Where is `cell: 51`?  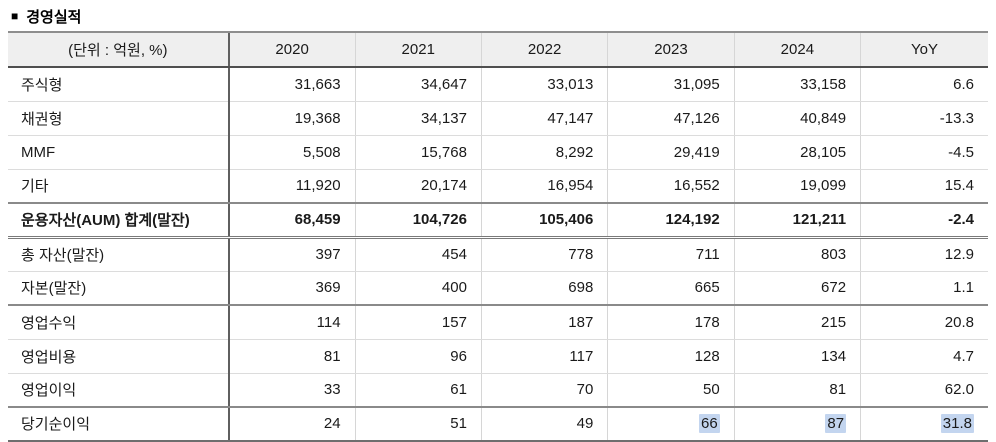
cell: 51 is located at coordinates (418, 424).